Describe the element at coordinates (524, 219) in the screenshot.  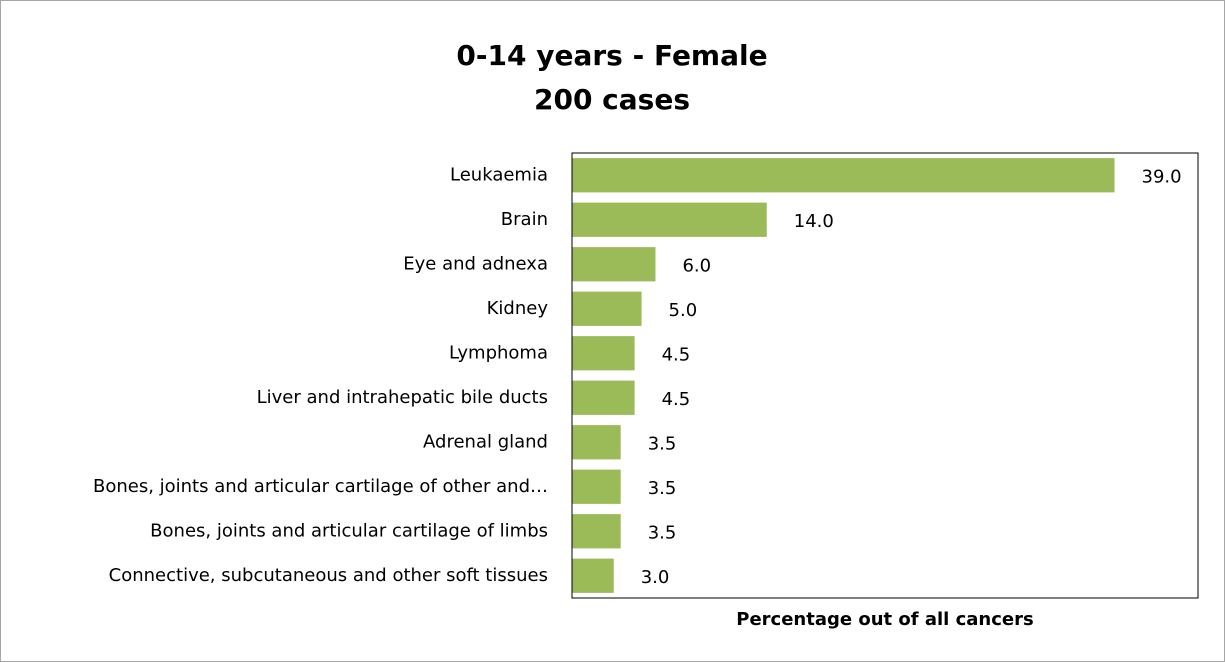
I see `y-tick-label: Brain` at that location.